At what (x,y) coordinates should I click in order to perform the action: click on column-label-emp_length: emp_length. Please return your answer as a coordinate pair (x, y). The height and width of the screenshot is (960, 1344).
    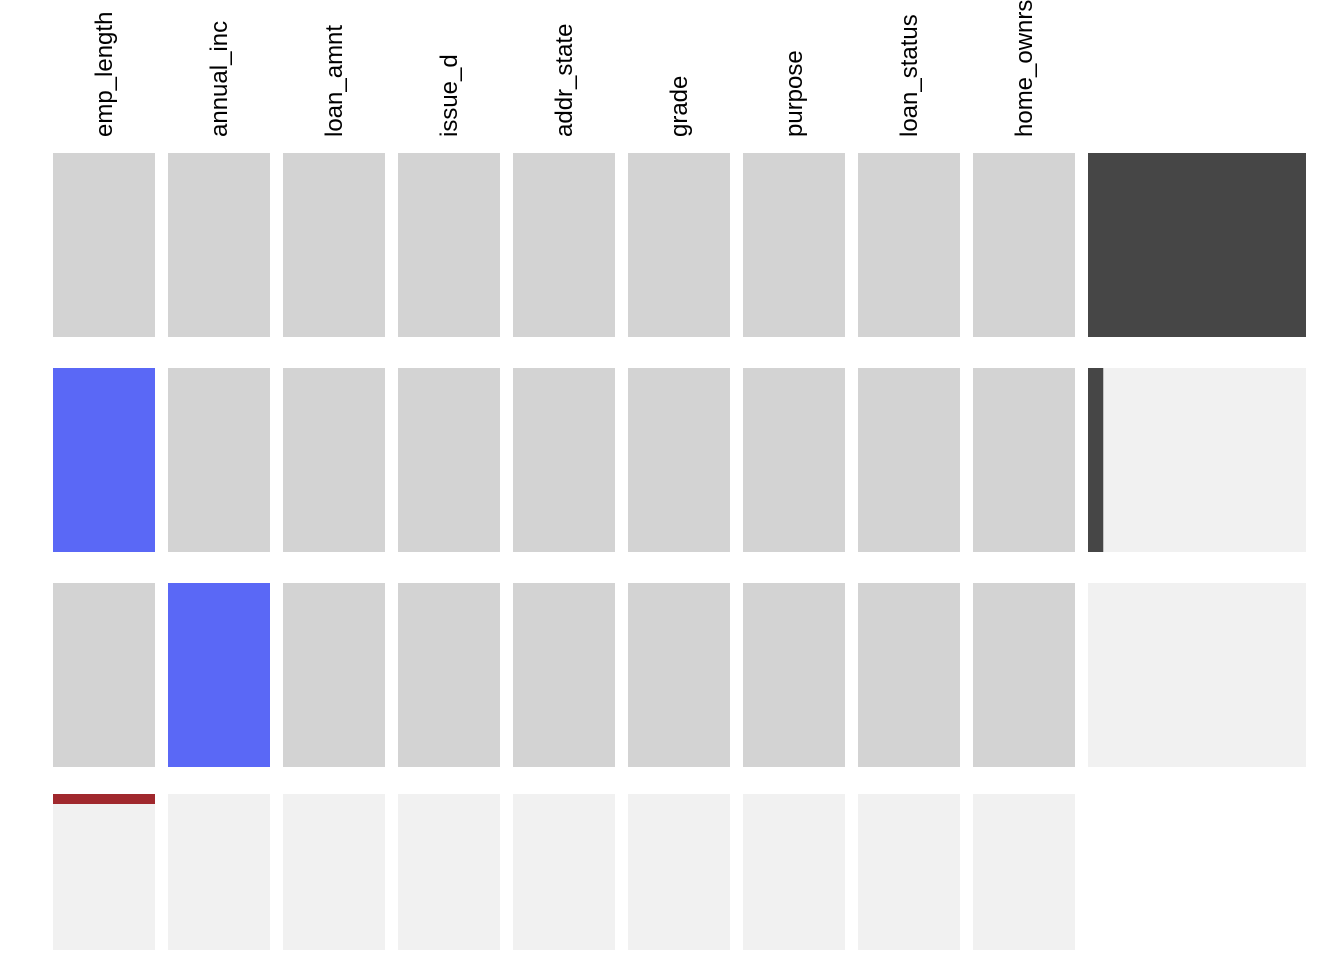
    Looking at the image, I should click on (104, 74).